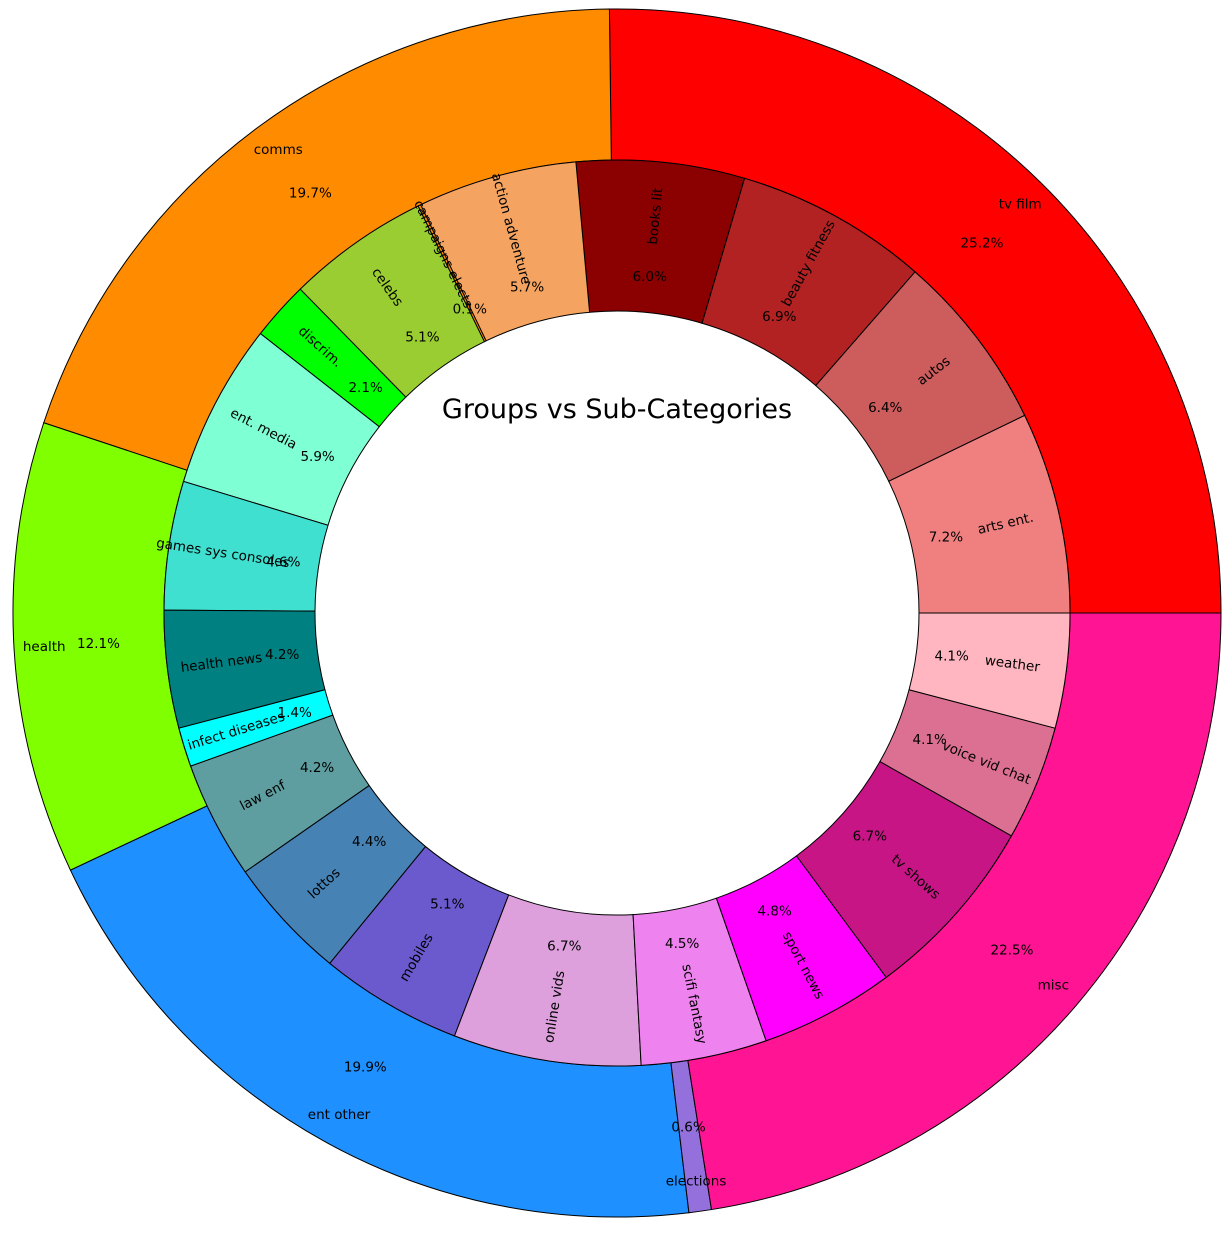 The height and width of the screenshot is (1239, 1231). What do you see at coordinates (422, 337) in the screenshot?
I see `inner-pct-celebs: 5.1%` at bounding box center [422, 337].